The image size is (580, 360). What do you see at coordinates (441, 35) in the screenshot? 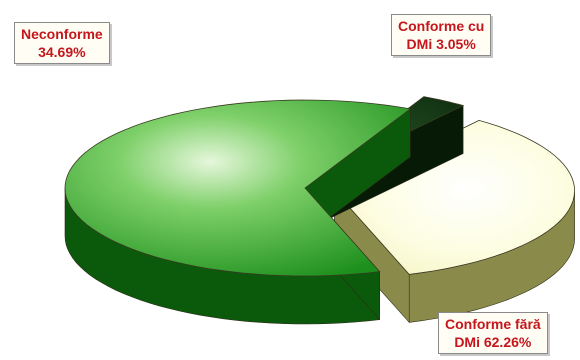
I see `slice-label-conforme-cu: Conforme cu DMi 3.05%` at bounding box center [441, 35].